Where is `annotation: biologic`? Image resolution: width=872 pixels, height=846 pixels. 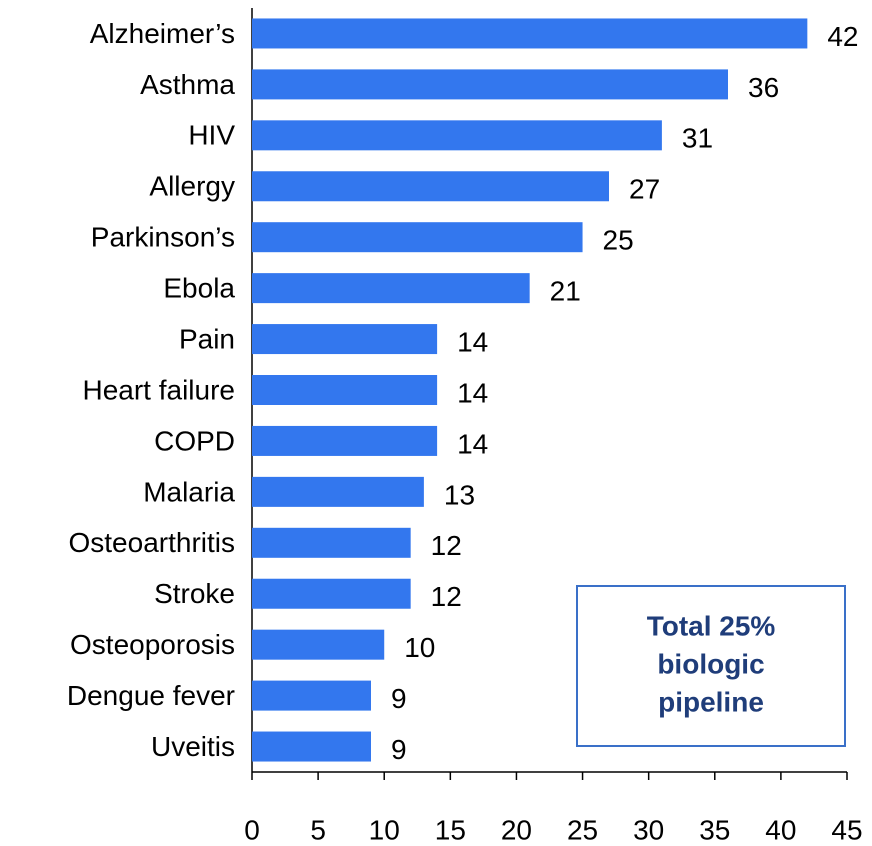
annotation: biologic is located at coordinates (710, 663).